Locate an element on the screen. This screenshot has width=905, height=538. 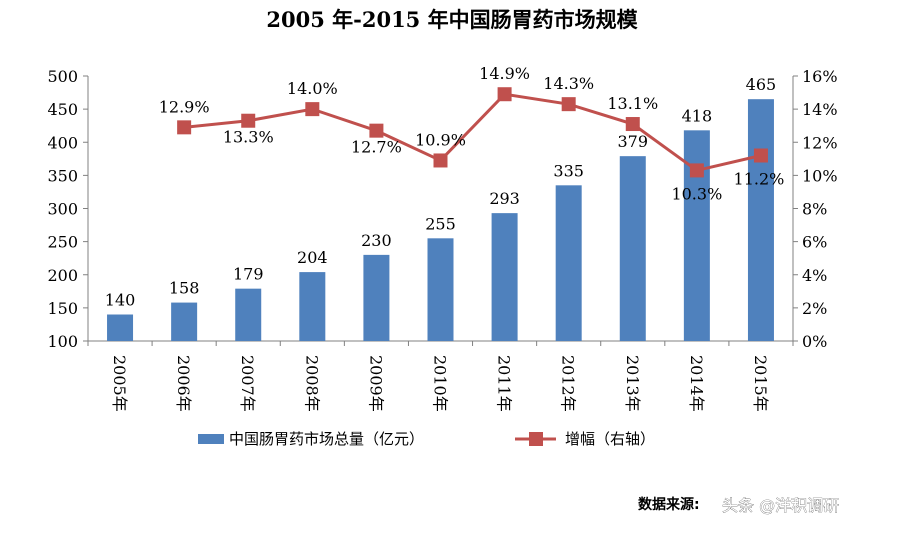
y-right-tick-label: 16% is located at coordinates (820, 76).